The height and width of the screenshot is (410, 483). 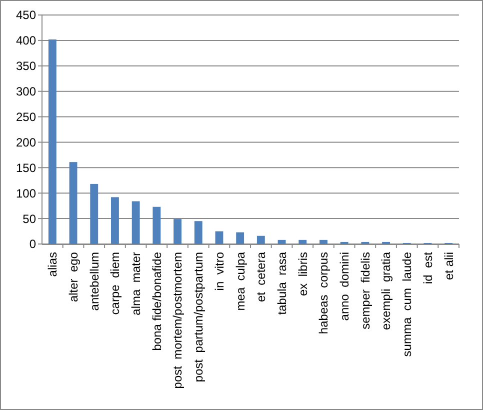 I want to click on y-tick-label: 300, so click(x=26, y=91).